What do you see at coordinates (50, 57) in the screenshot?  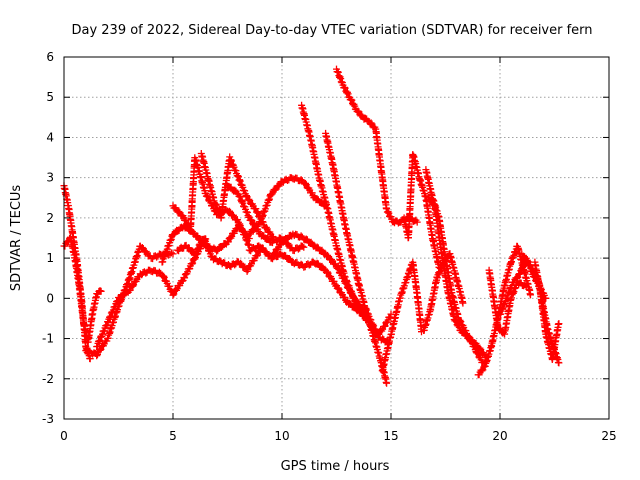 I see `y-tick-label: 6` at bounding box center [50, 57].